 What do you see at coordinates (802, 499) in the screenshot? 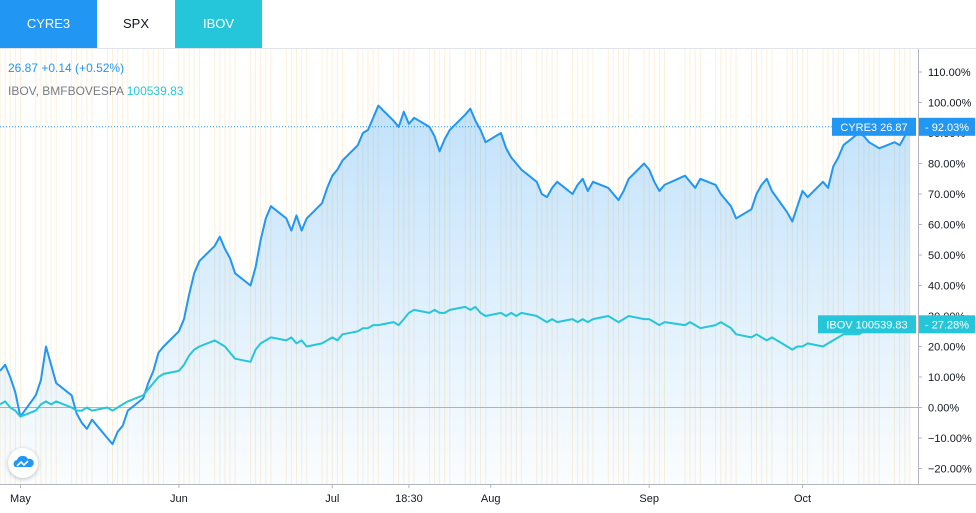
I see `x-tick-label: Oct` at bounding box center [802, 499].